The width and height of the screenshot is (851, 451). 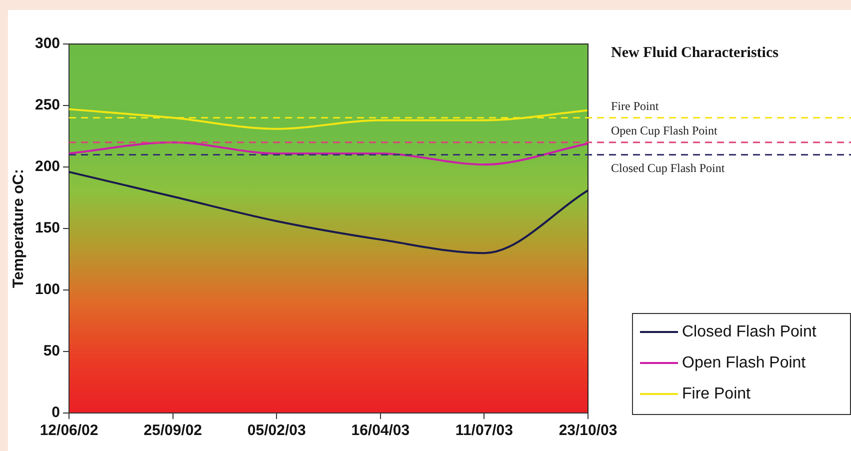 I want to click on y-tick-label: 250, so click(x=47, y=105).